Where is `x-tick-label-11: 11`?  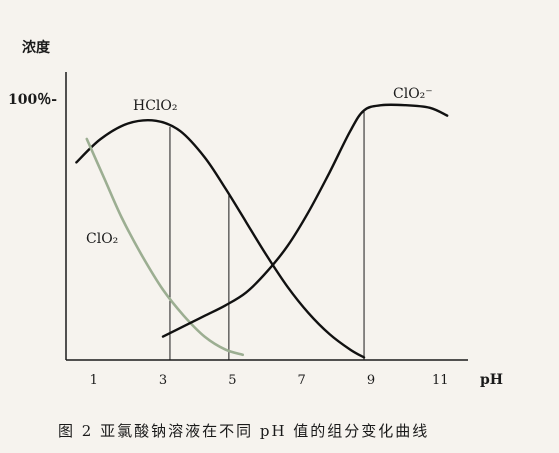
x-tick-label-11: 11 is located at coordinates (440, 380).